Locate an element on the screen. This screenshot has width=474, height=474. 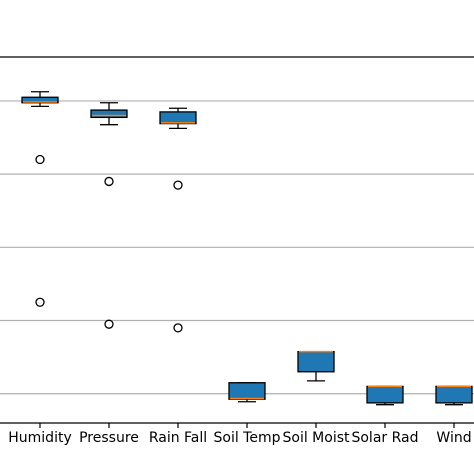
box-group-wind is located at coordinates (454, 395).